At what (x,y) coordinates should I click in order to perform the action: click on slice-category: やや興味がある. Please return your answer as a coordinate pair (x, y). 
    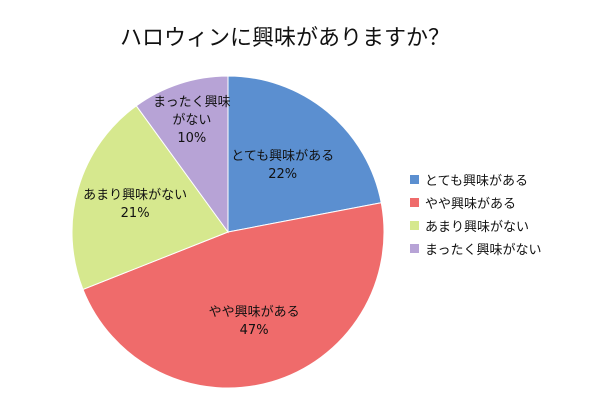
    Looking at the image, I should click on (254, 312).